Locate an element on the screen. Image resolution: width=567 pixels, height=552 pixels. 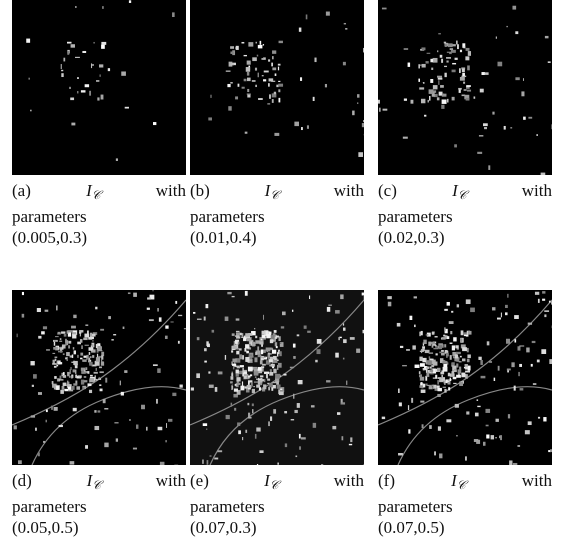
subfigure-label: (e) is located at coordinates (199, 480).